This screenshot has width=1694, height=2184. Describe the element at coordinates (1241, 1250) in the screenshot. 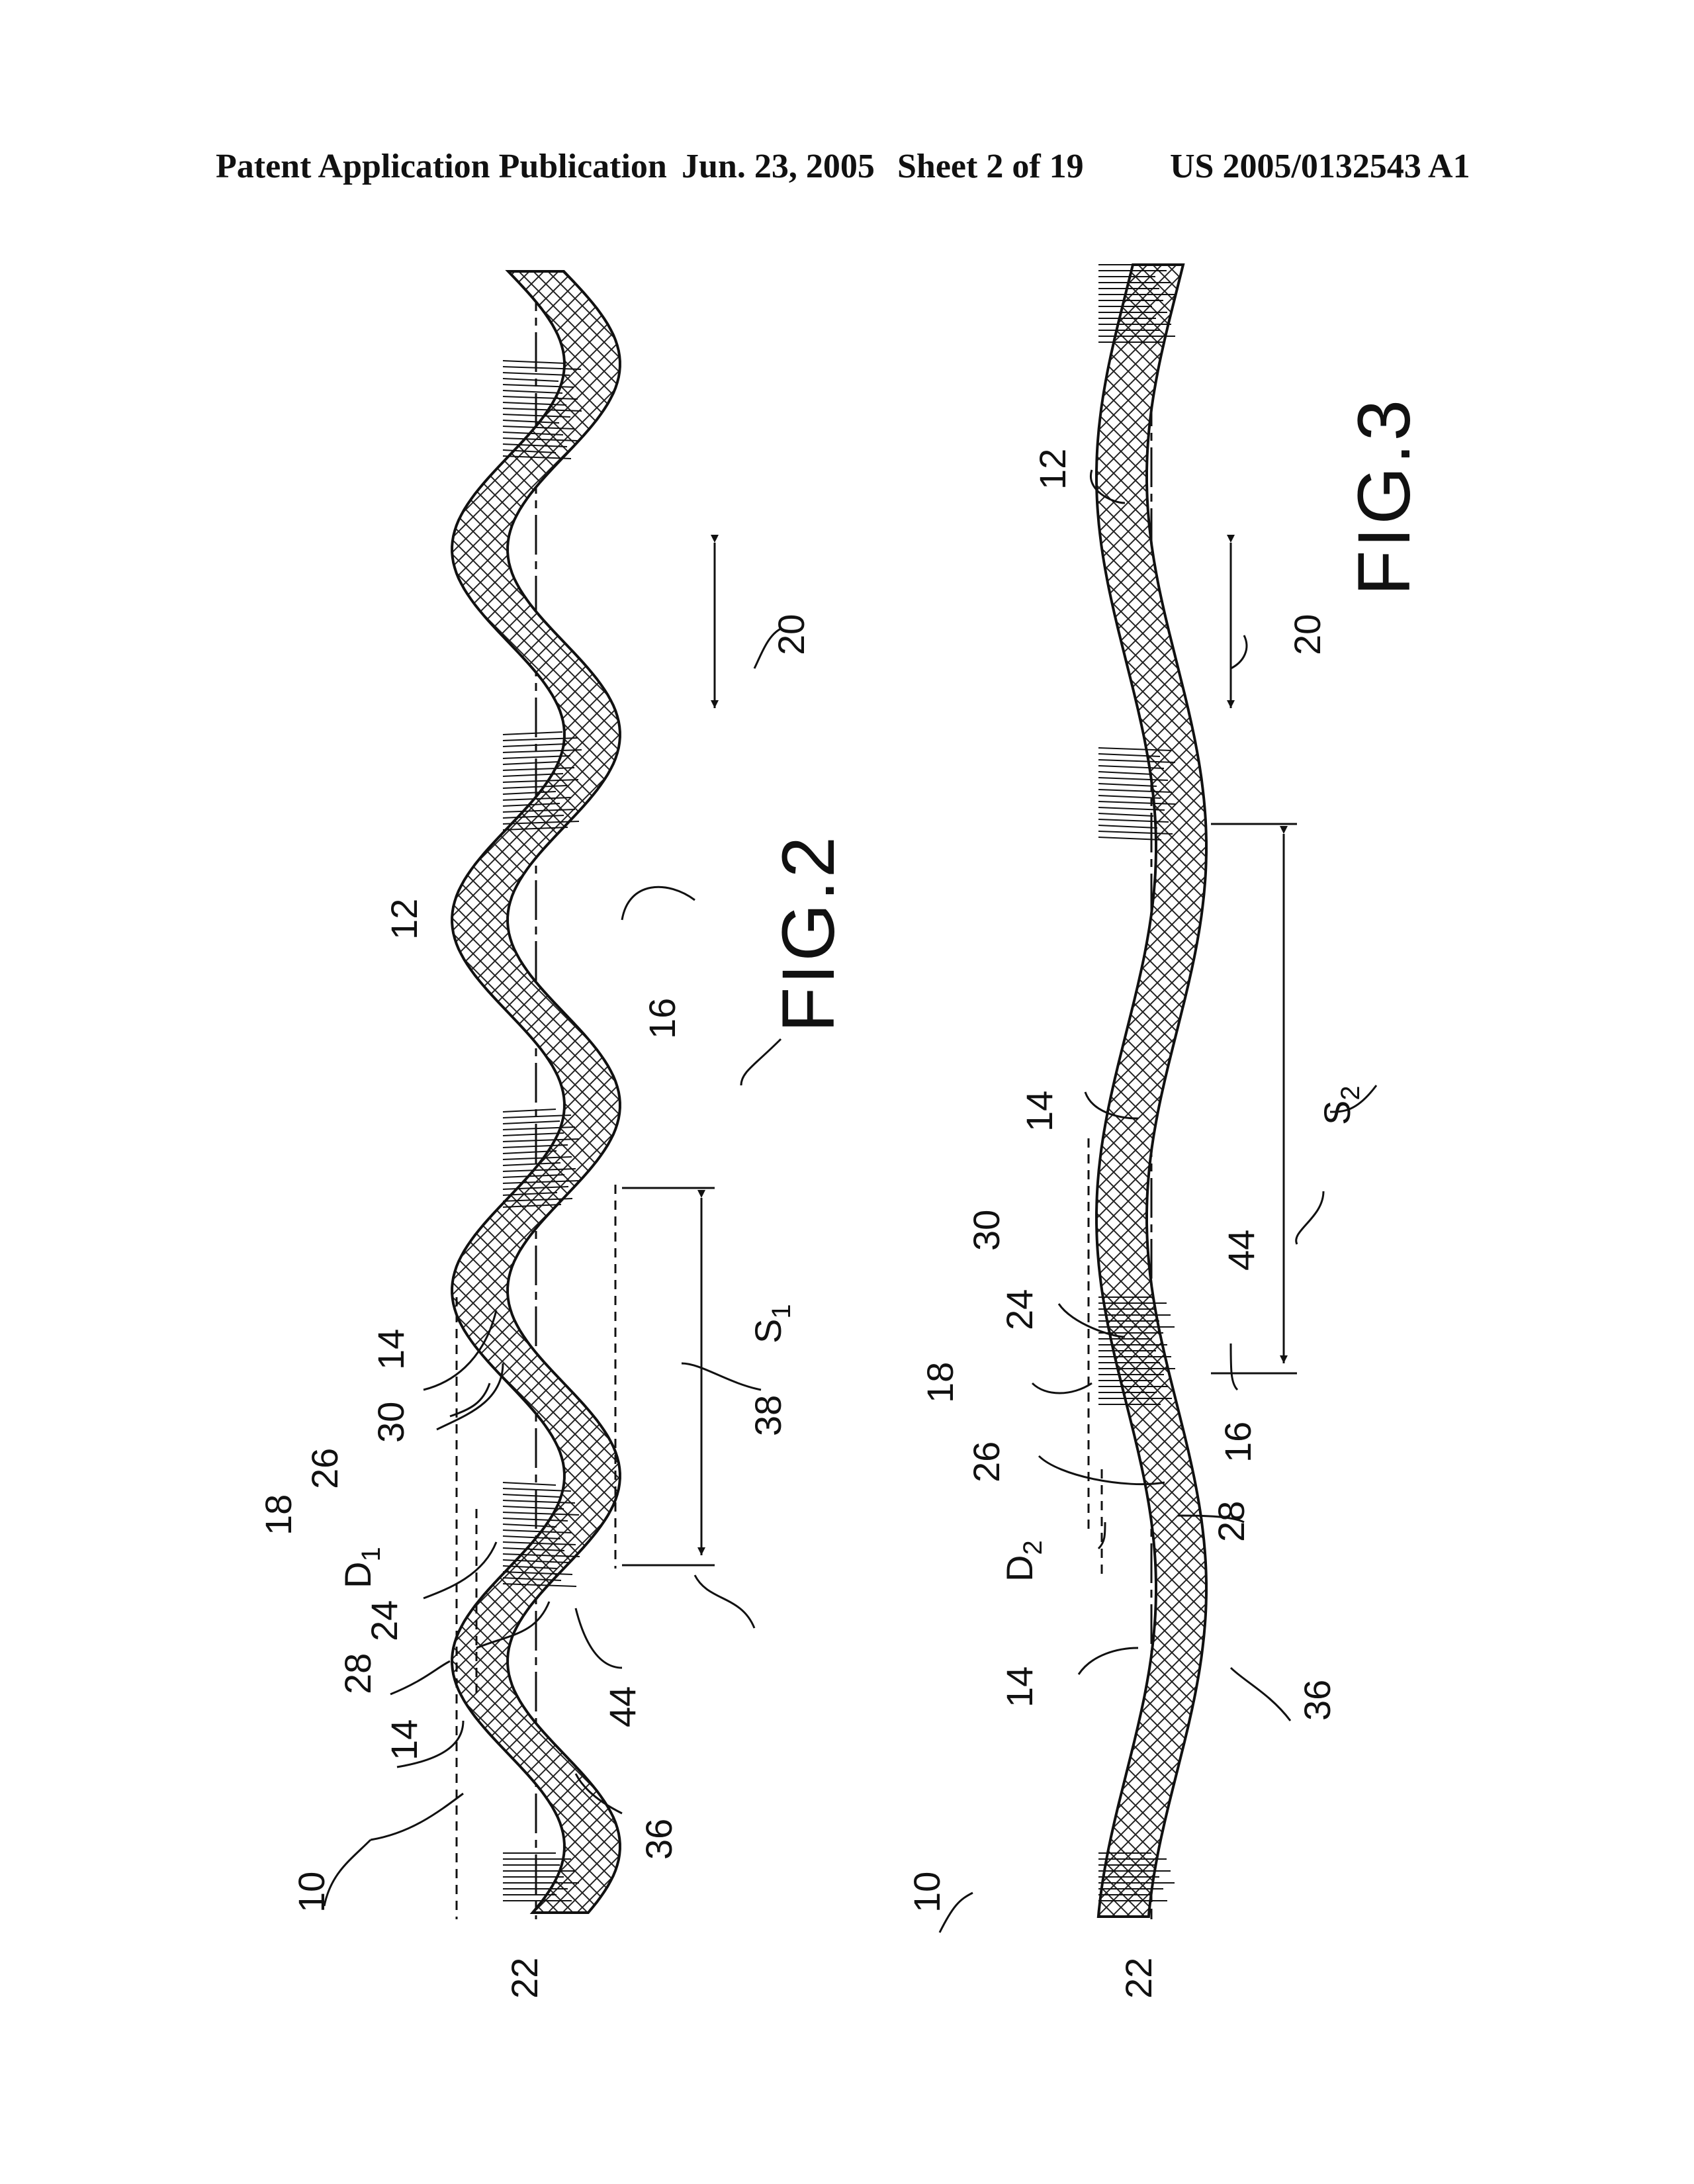

I see `fig3-label-44: 44` at that location.